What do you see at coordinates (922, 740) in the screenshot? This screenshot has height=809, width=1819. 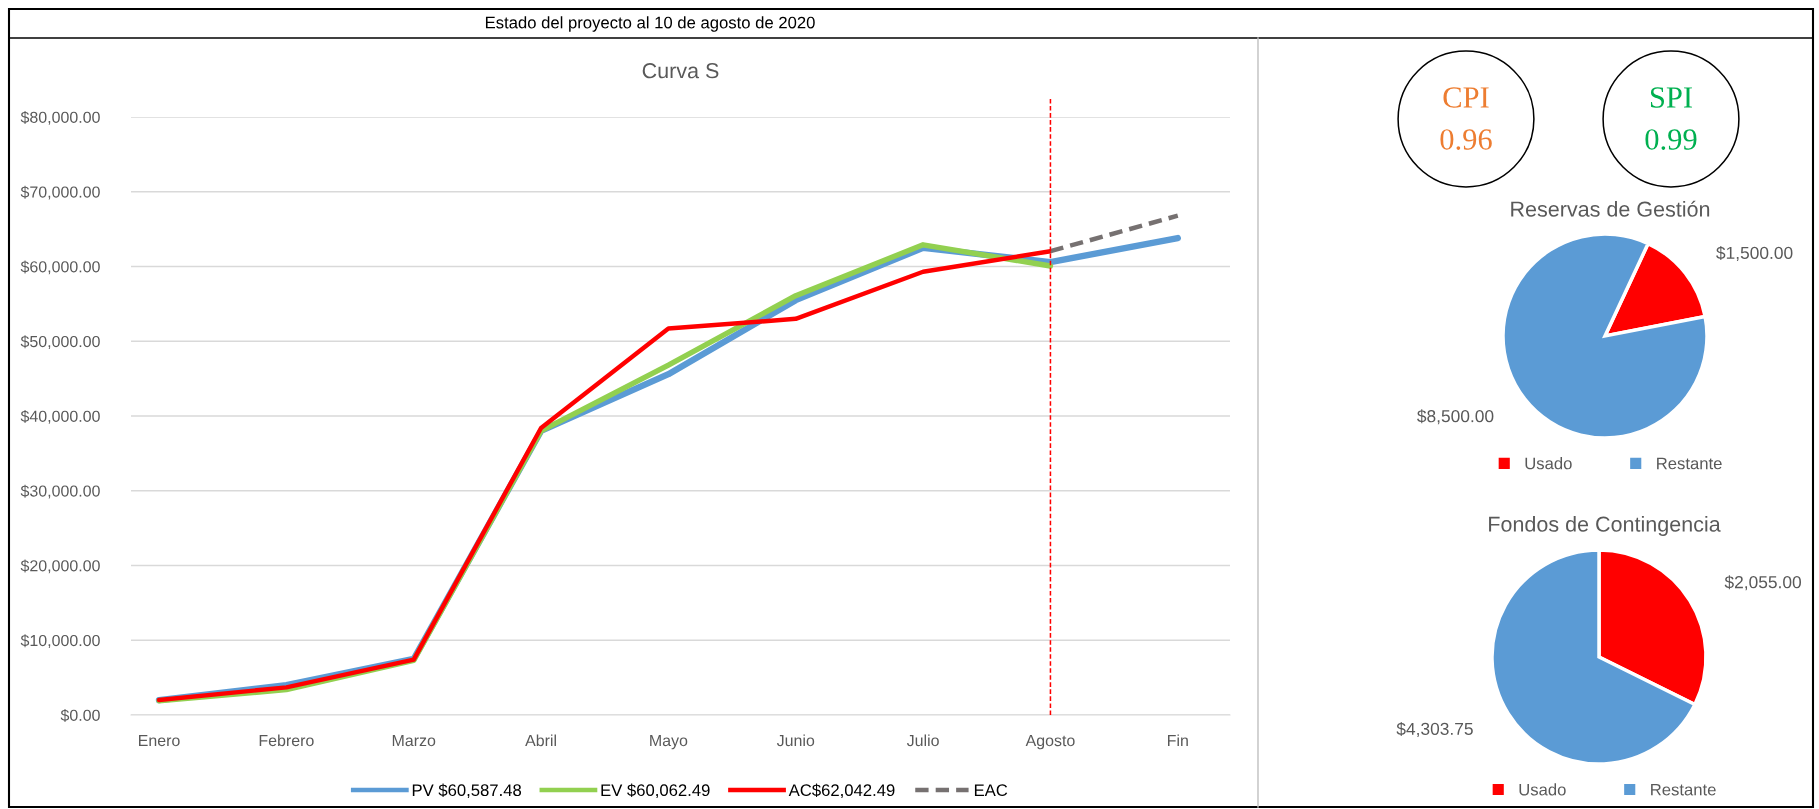 I see `x-tick-label: Julio` at bounding box center [922, 740].